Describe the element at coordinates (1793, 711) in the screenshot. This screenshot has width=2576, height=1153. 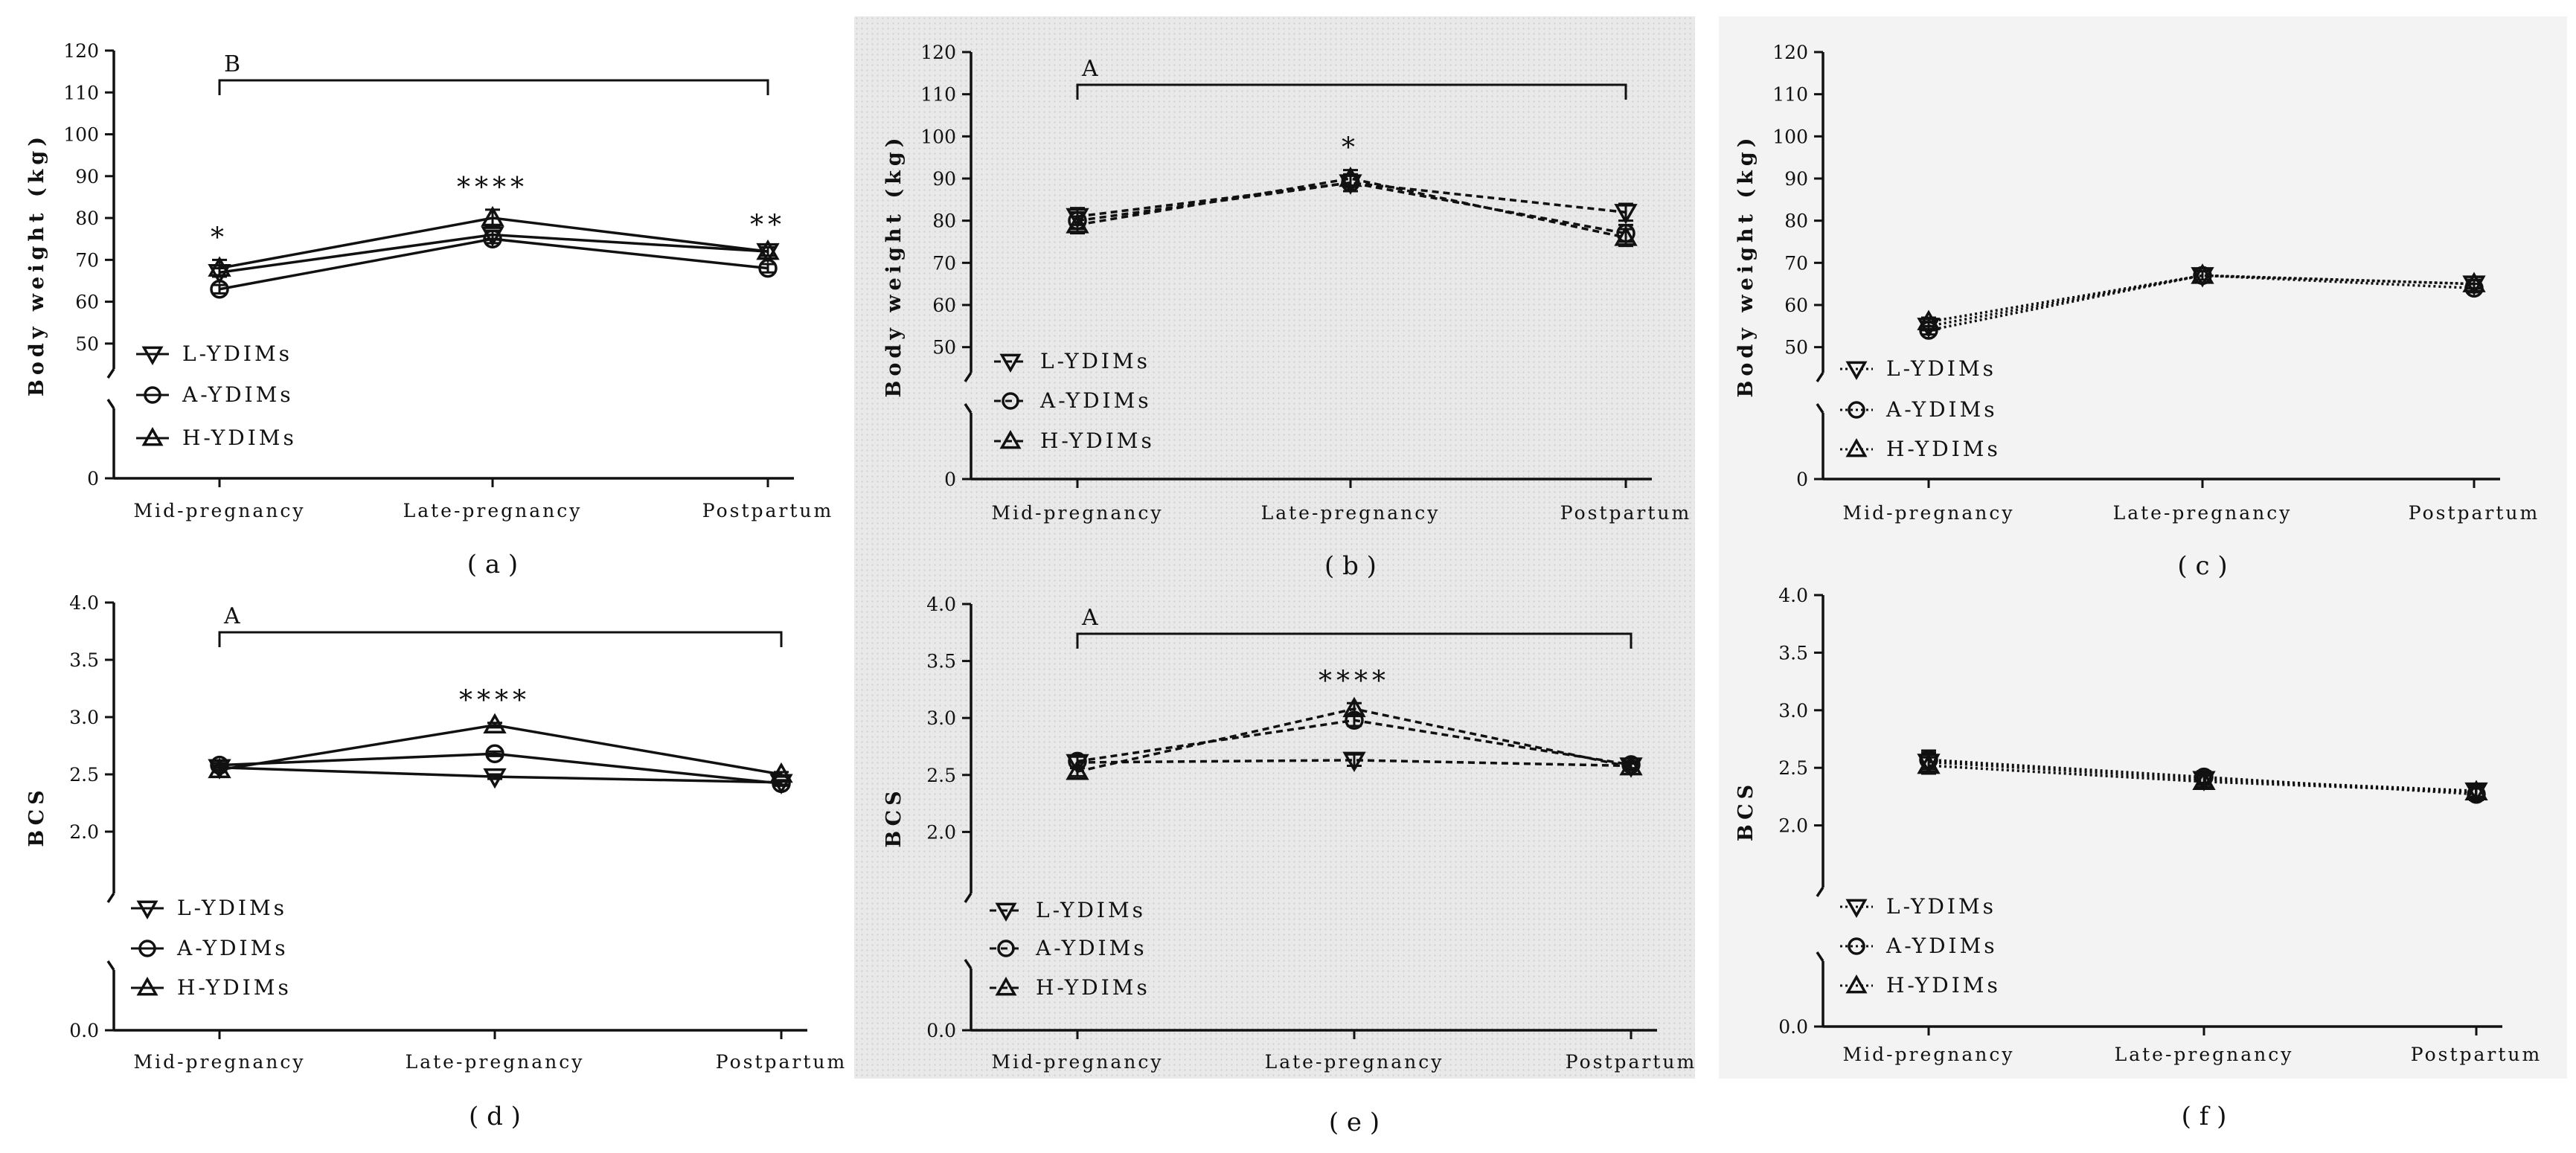
I see `y-tick-label: 3.0` at that location.